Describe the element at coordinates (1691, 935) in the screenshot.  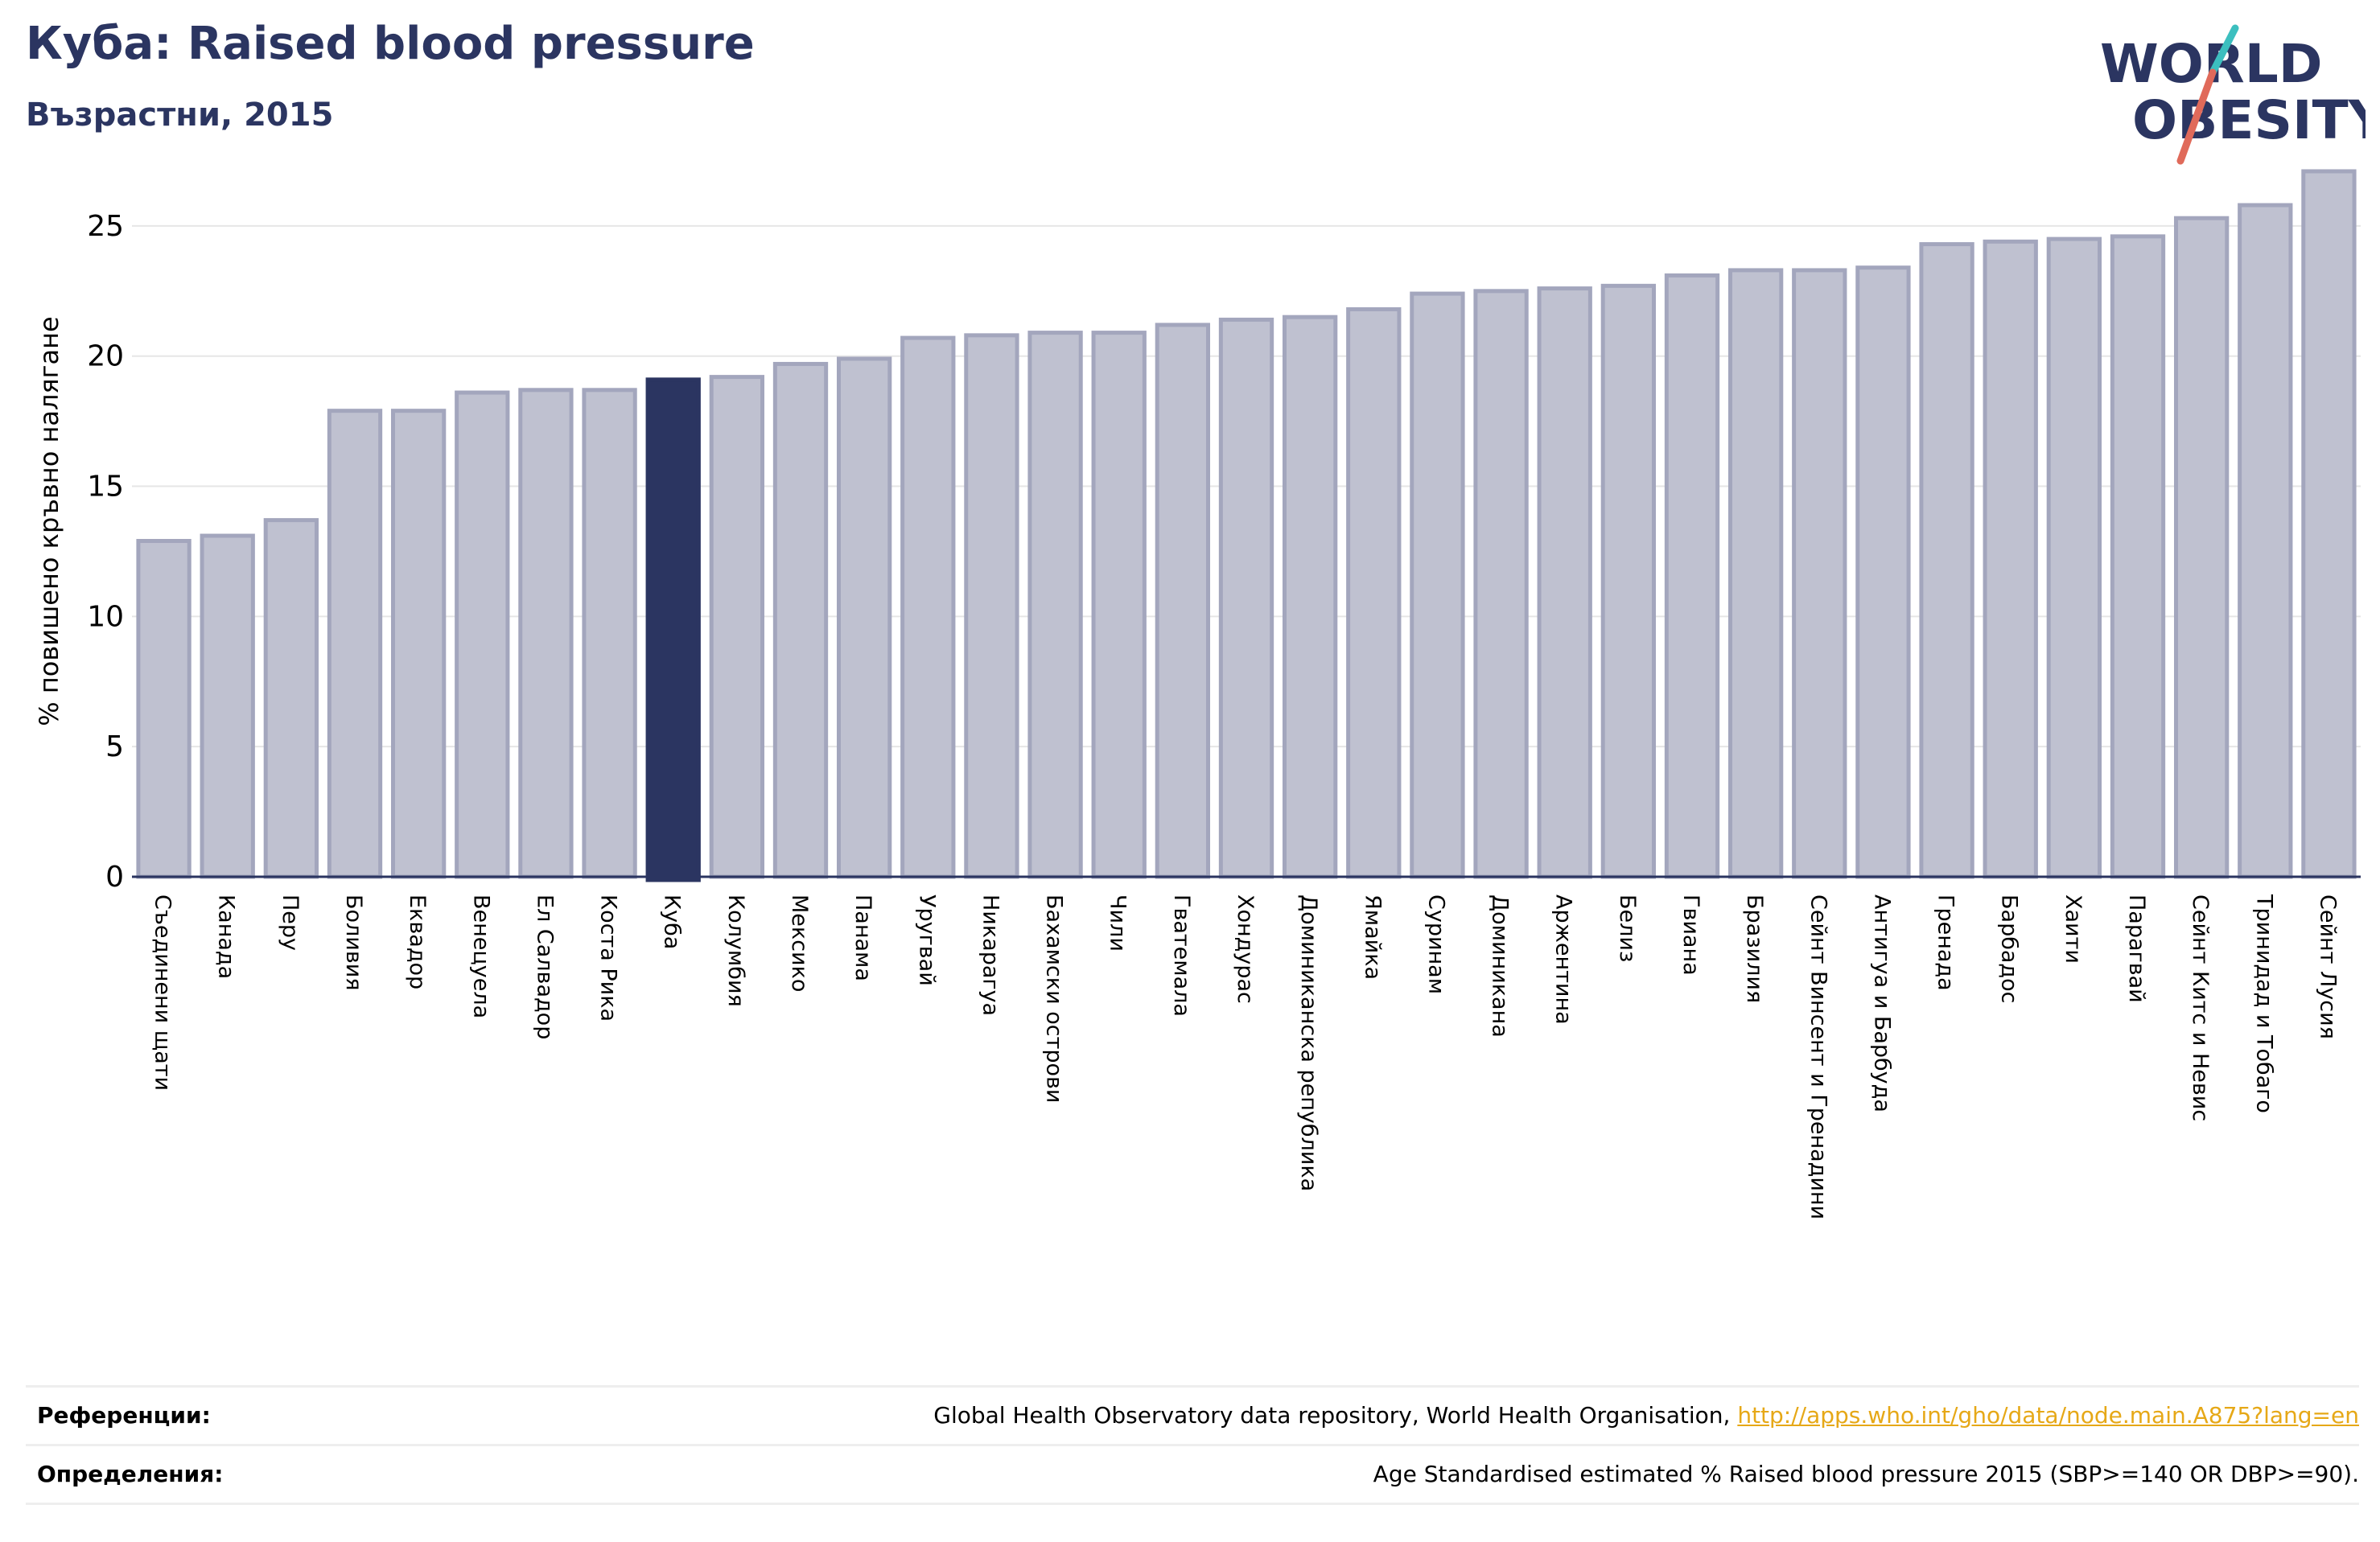
I see `x-tick-label: Гвиана` at that location.